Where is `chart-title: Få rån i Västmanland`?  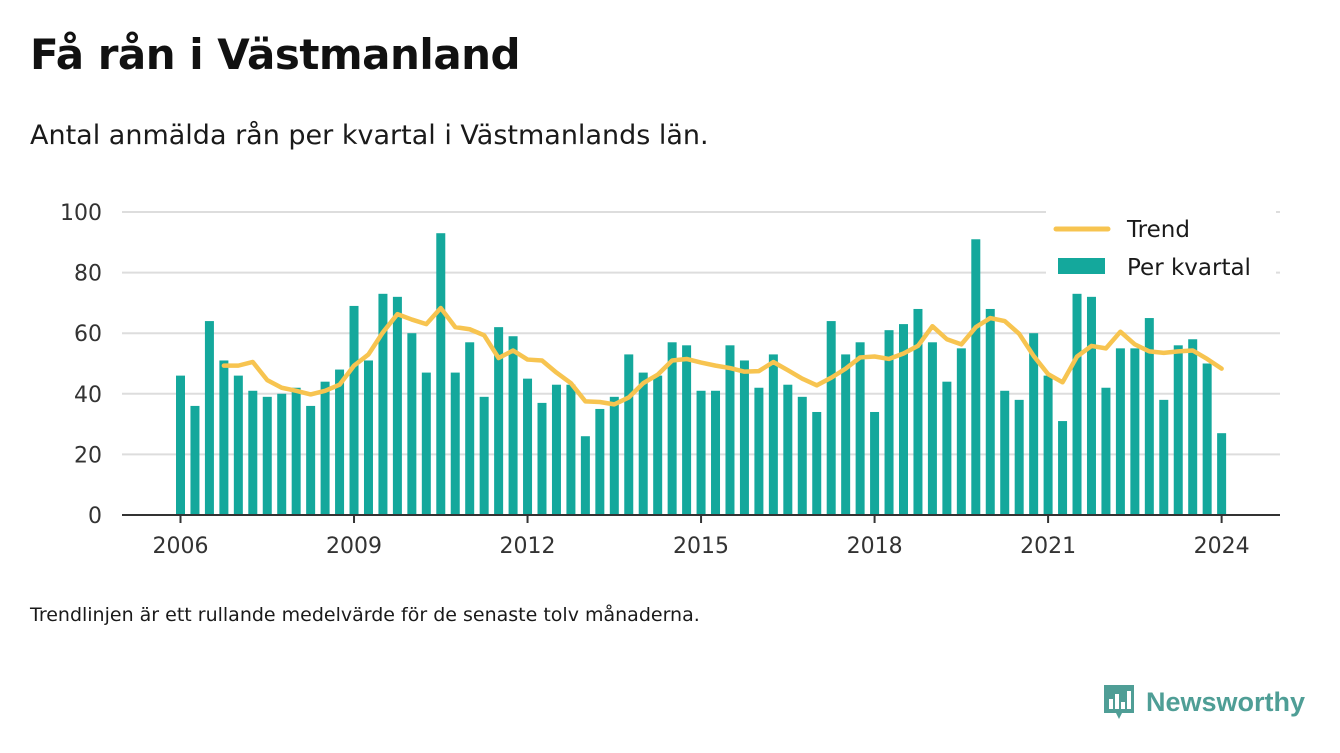 chart-title: Få rån i Västmanland is located at coordinates (275, 54).